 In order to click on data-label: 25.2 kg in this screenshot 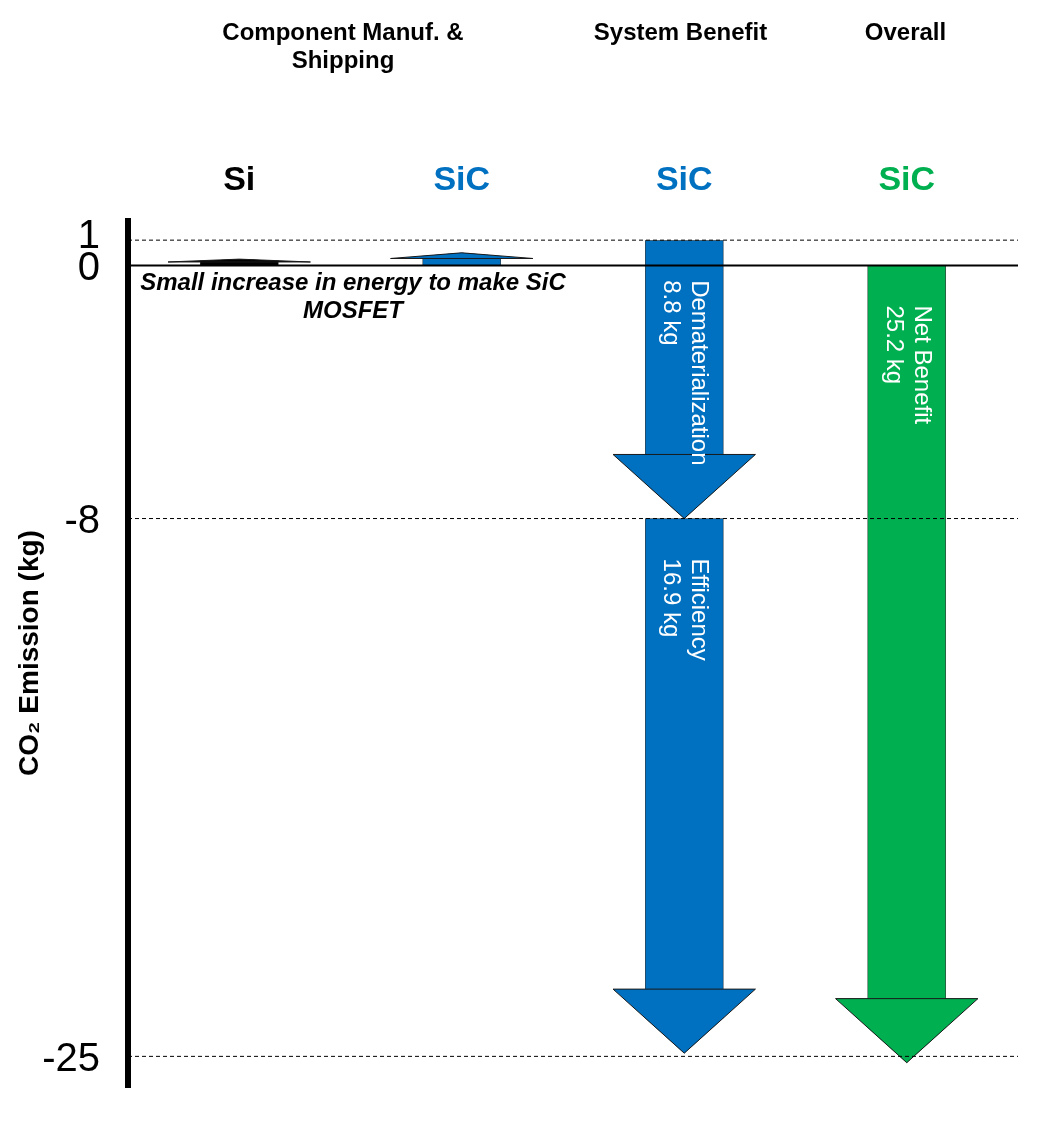, I will do `click(895, 345)`.